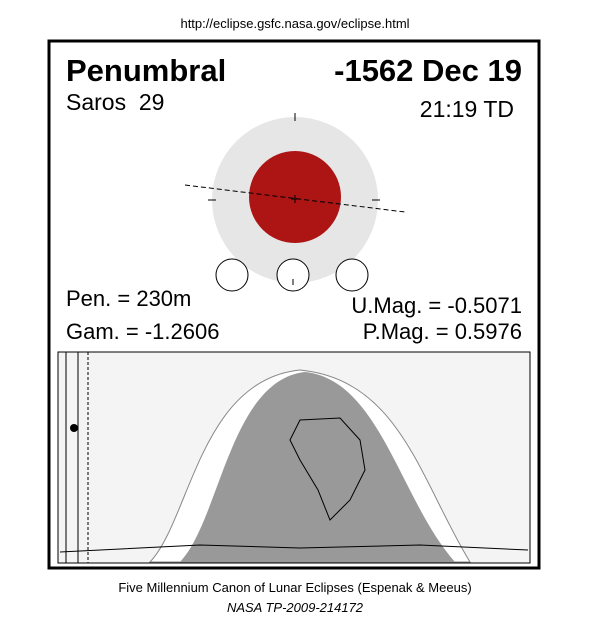 This screenshot has height=640, width=601. What do you see at coordinates (442, 331) in the screenshot?
I see `penumbral-mag: P.Mag. = 0.5976` at bounding box center [442, 331].